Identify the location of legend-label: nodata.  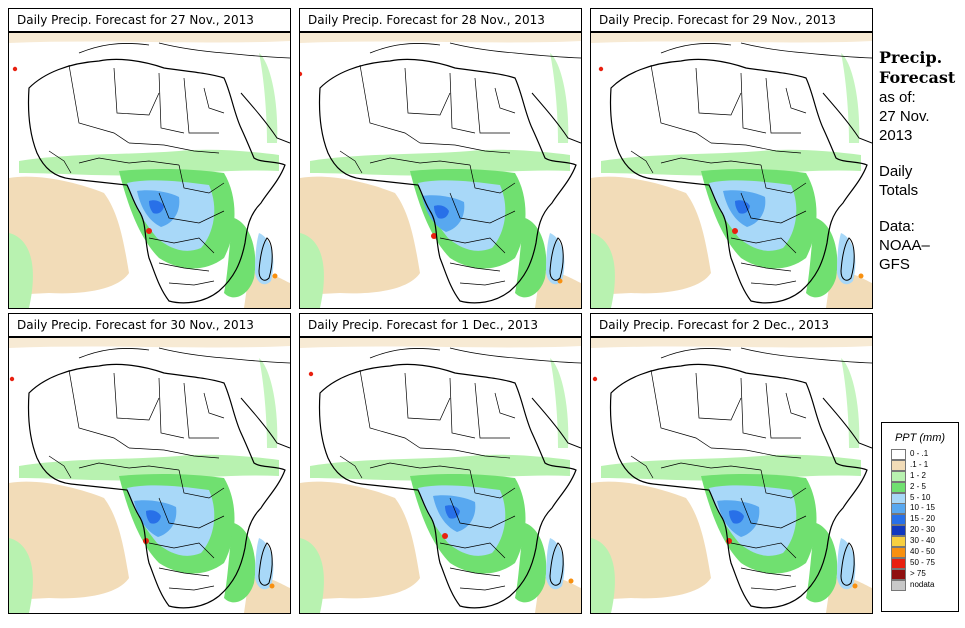
(922, 584).